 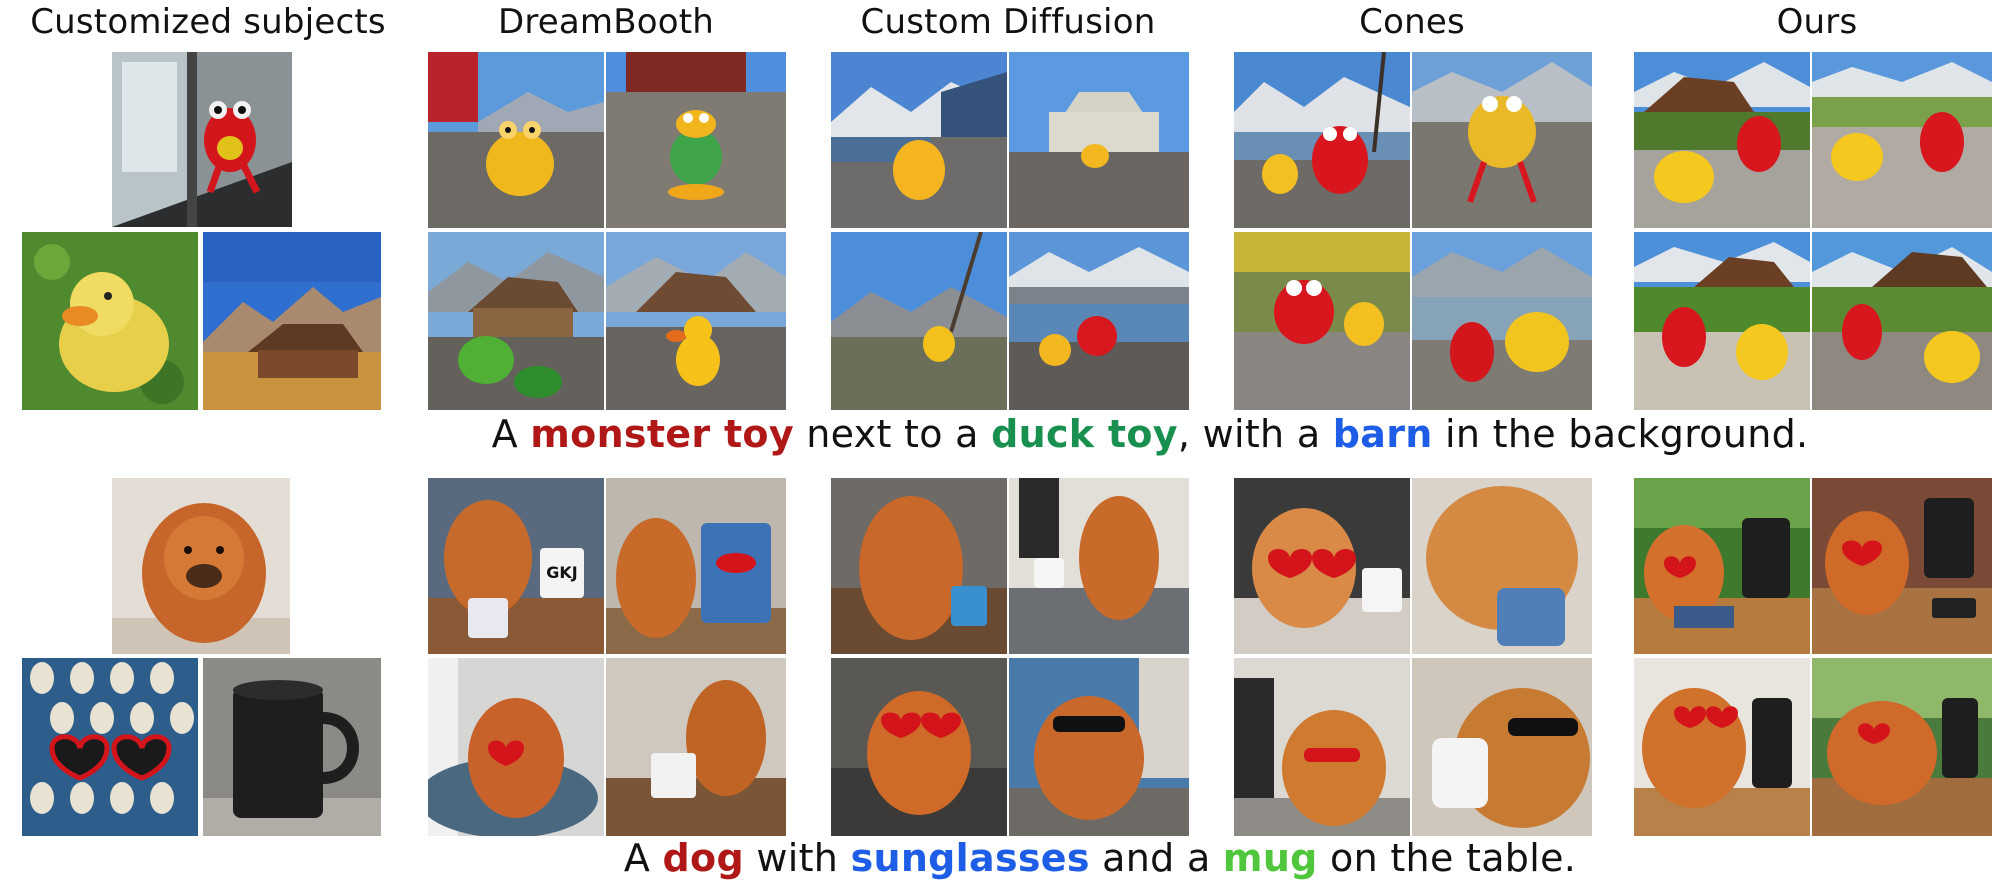 I want to click on header-customized-subjects: Customized subjects, so click(x=208, y=22).